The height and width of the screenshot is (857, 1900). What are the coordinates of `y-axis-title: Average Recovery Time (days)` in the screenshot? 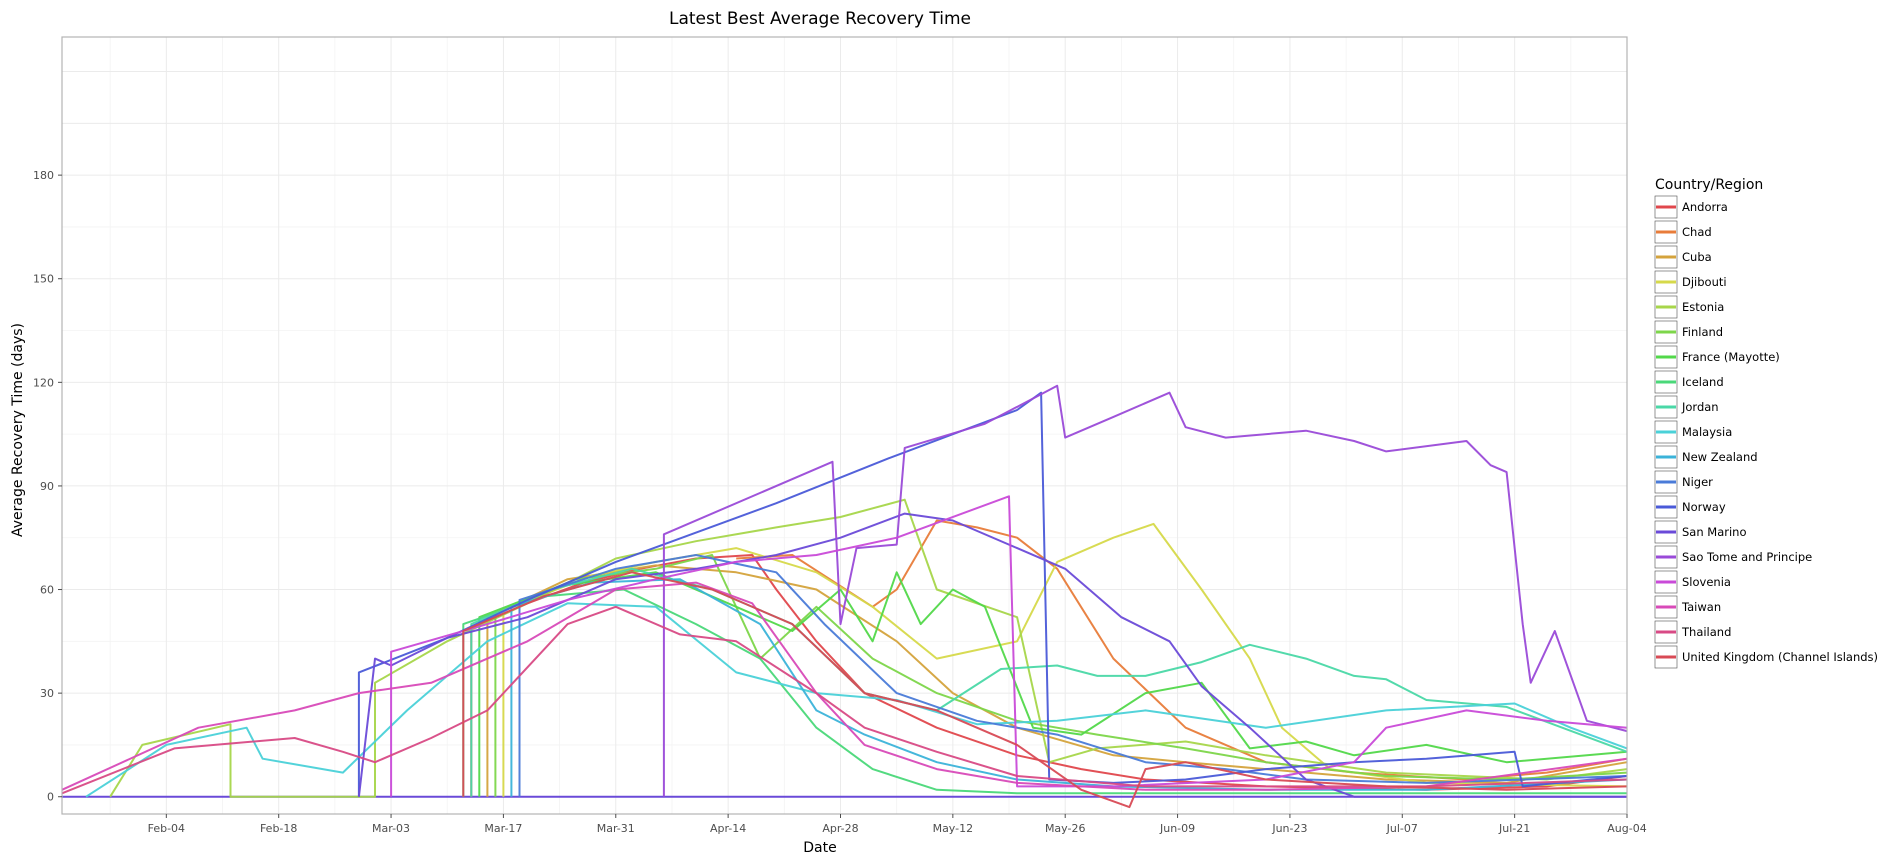 It's located at (18, 430).